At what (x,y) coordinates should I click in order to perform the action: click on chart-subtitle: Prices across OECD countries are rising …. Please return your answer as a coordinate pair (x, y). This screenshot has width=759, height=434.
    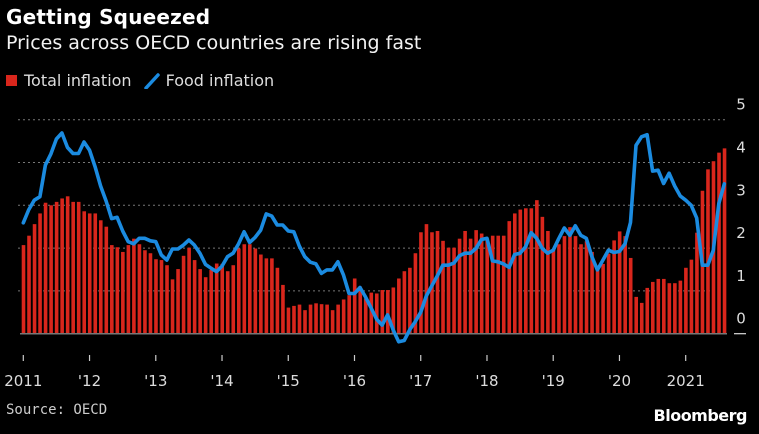
    Looking at the image, I should click on (214, 43).